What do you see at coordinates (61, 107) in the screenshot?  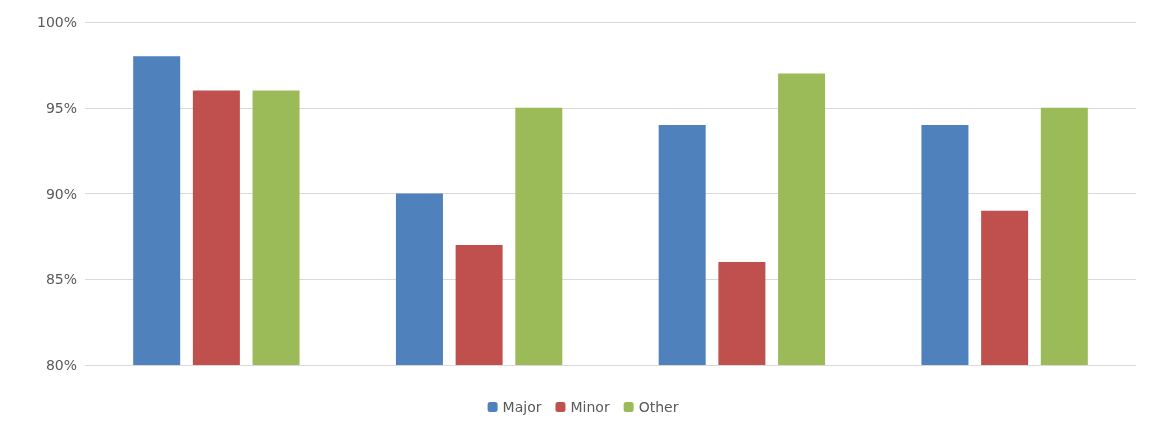 I see `y-tick-label: 95%` at bounding box center [61, 107].